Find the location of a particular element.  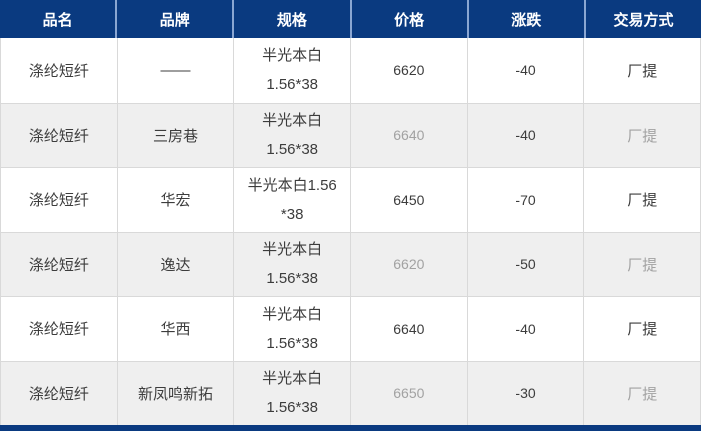

column-header-trade-method: 交易方式 is located at coordinates (642, 19).